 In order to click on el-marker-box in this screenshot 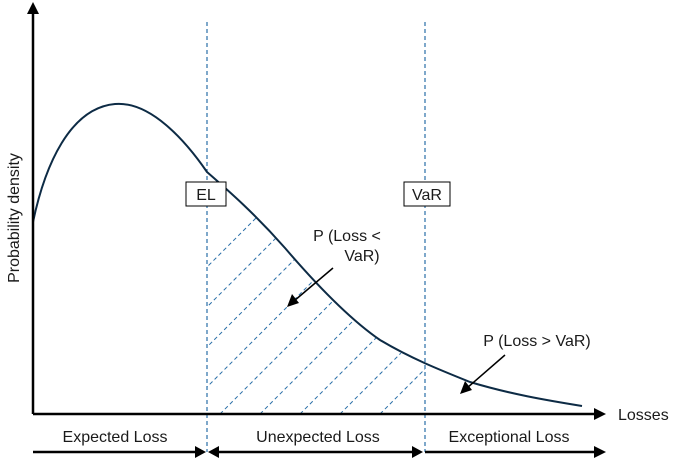, I will do `click(206, 194)`.